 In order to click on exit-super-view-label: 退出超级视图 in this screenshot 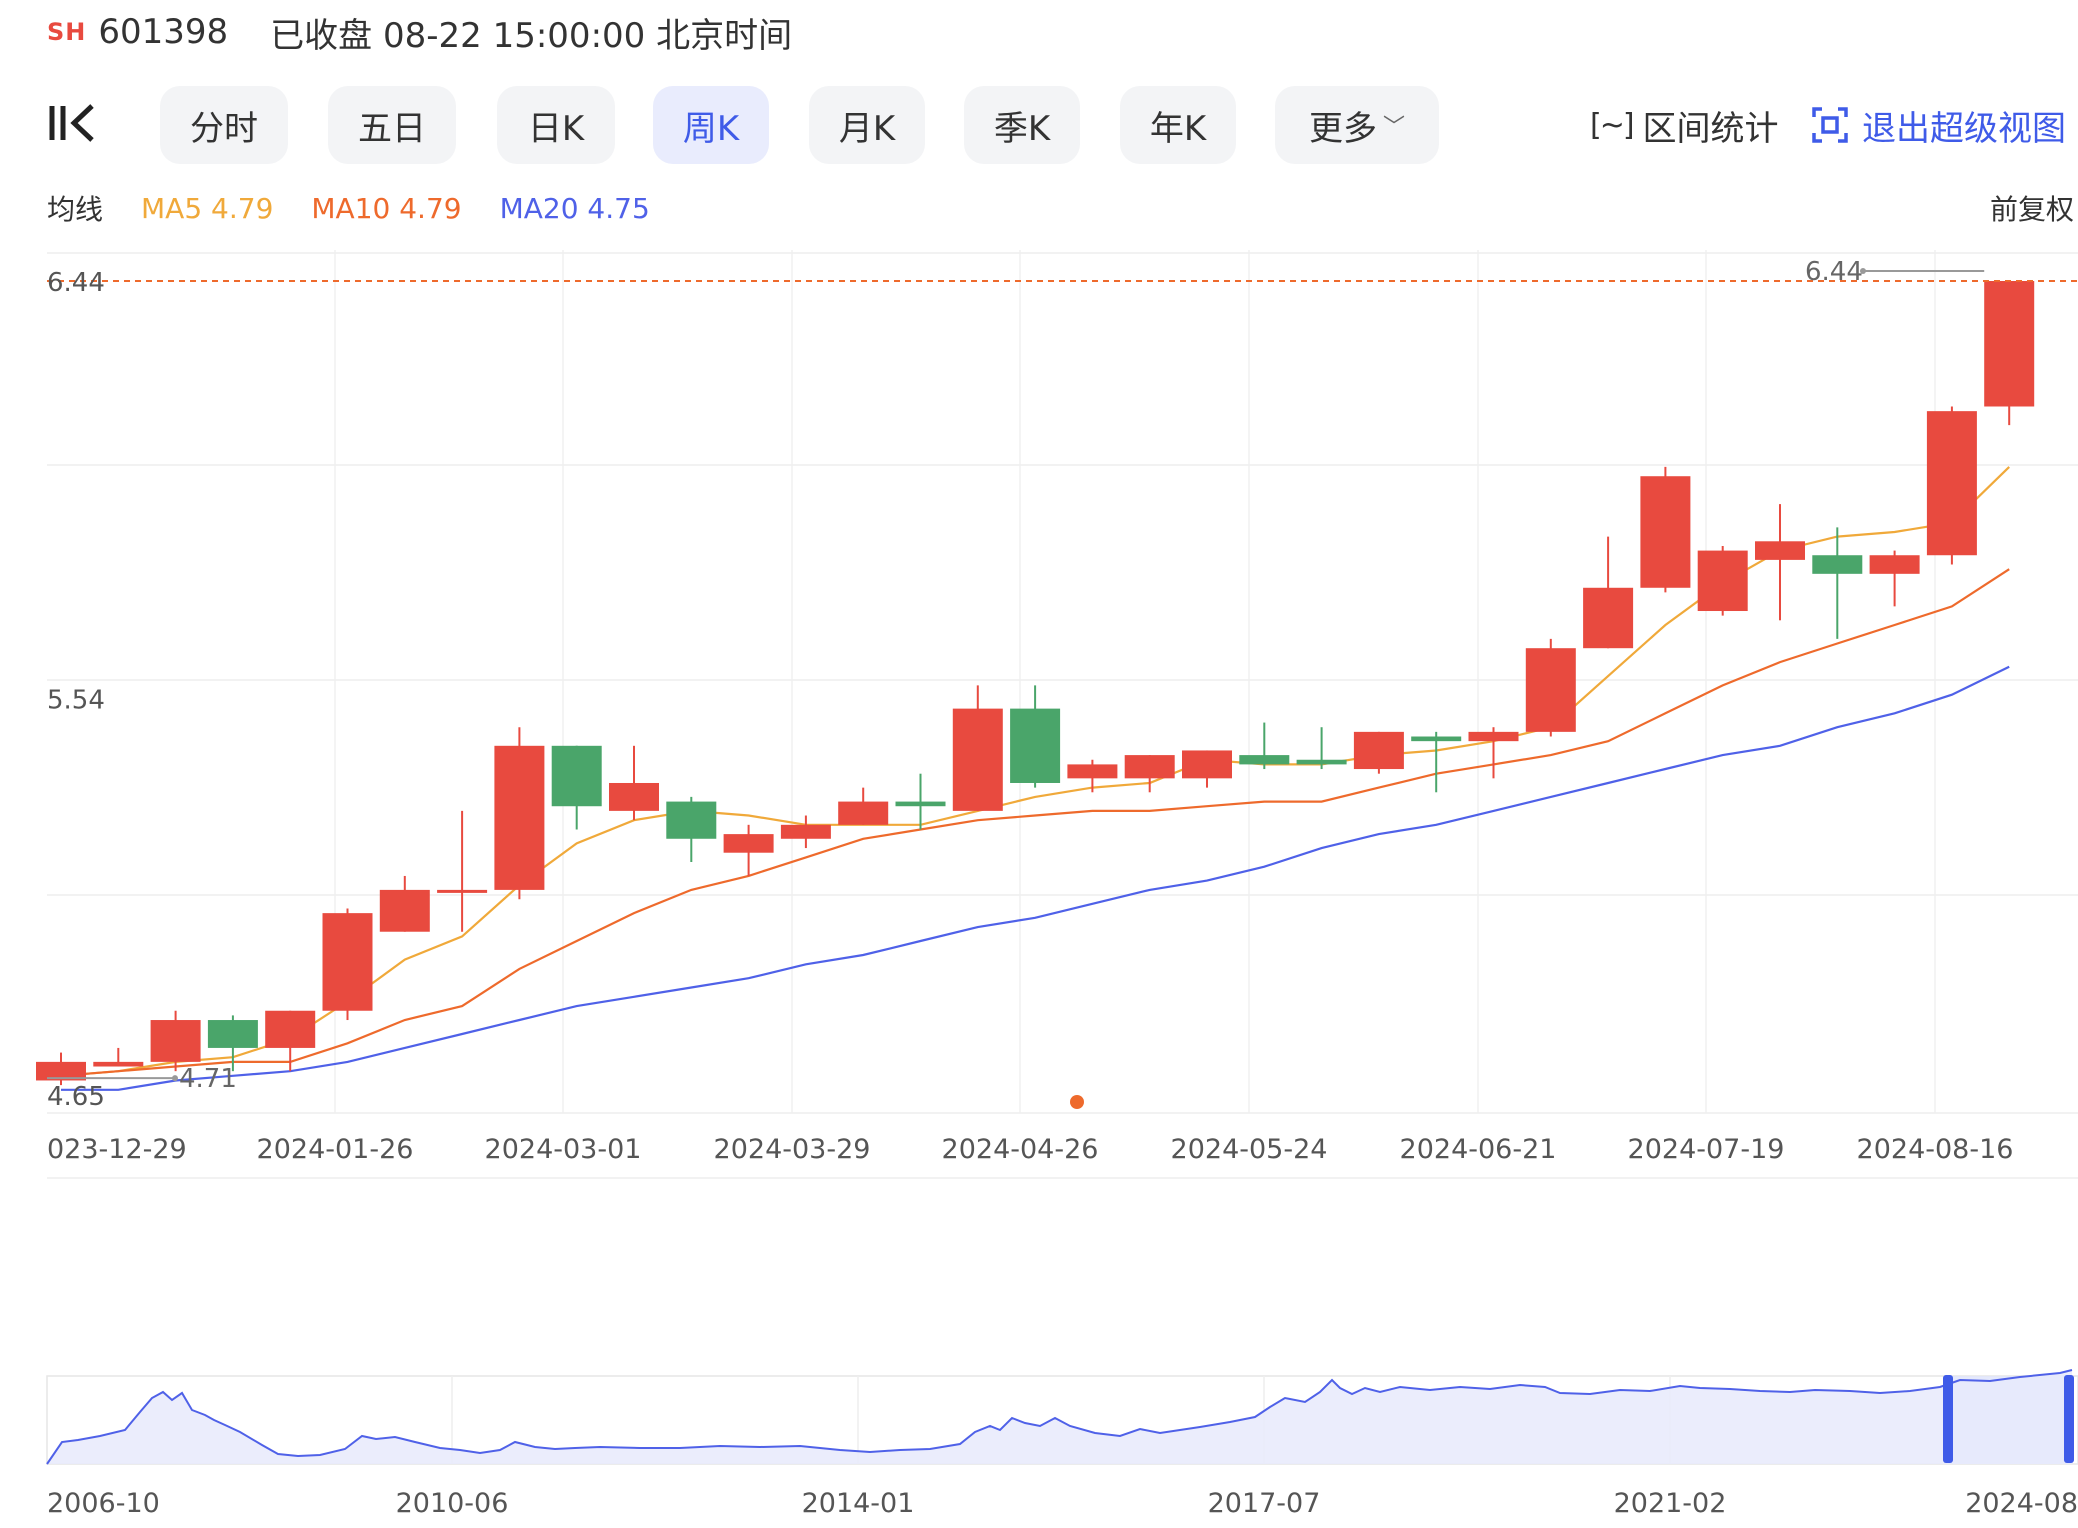, I will do `click(1964, 128)`.